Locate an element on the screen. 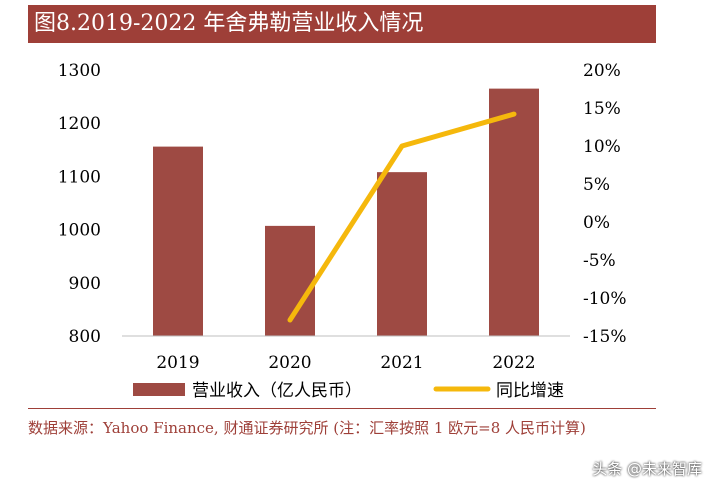 The image size is (711, 492). y2-tick-label: 20% is located at coordinates (602, 71).